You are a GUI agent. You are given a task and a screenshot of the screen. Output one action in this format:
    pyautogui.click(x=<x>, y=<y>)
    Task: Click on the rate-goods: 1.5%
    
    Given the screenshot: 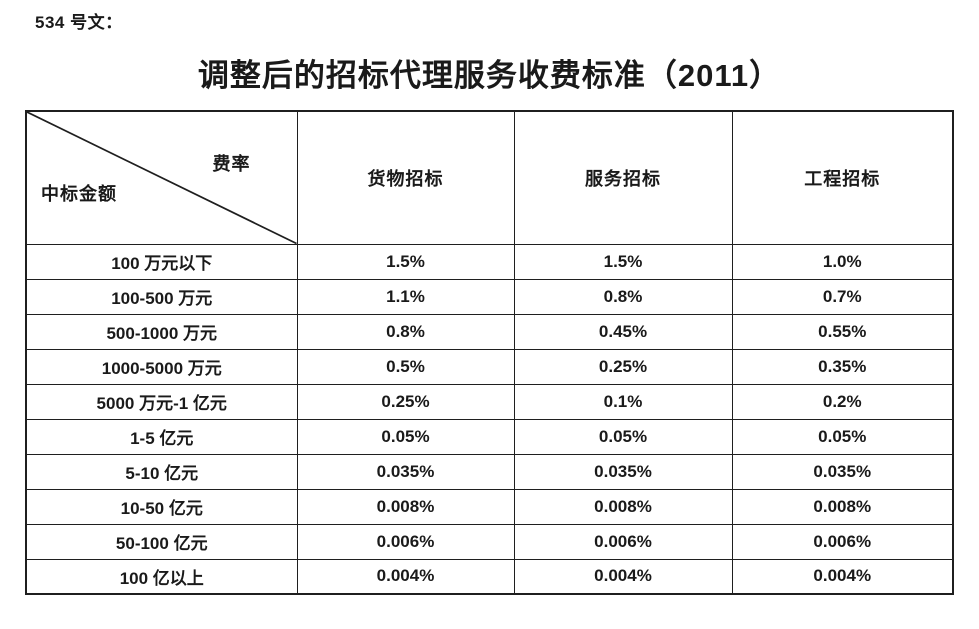 What is the action you would take?
    pyautogui.click(x=405, y=261)
    